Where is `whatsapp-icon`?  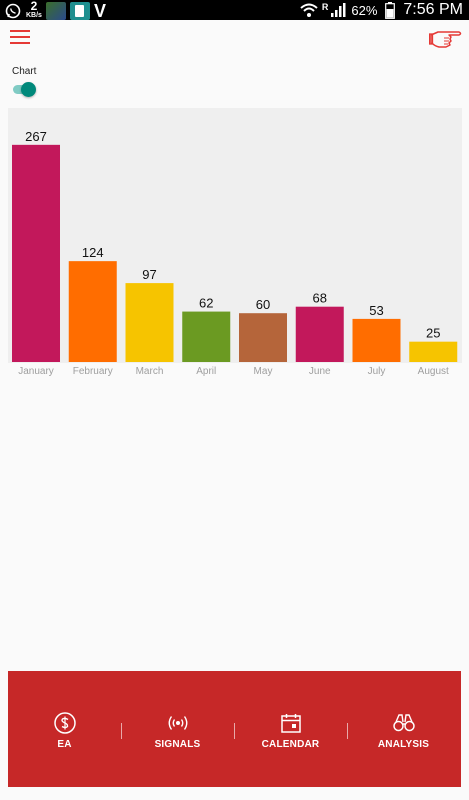 whatsapp-icon is located at coordinates (13, 11).